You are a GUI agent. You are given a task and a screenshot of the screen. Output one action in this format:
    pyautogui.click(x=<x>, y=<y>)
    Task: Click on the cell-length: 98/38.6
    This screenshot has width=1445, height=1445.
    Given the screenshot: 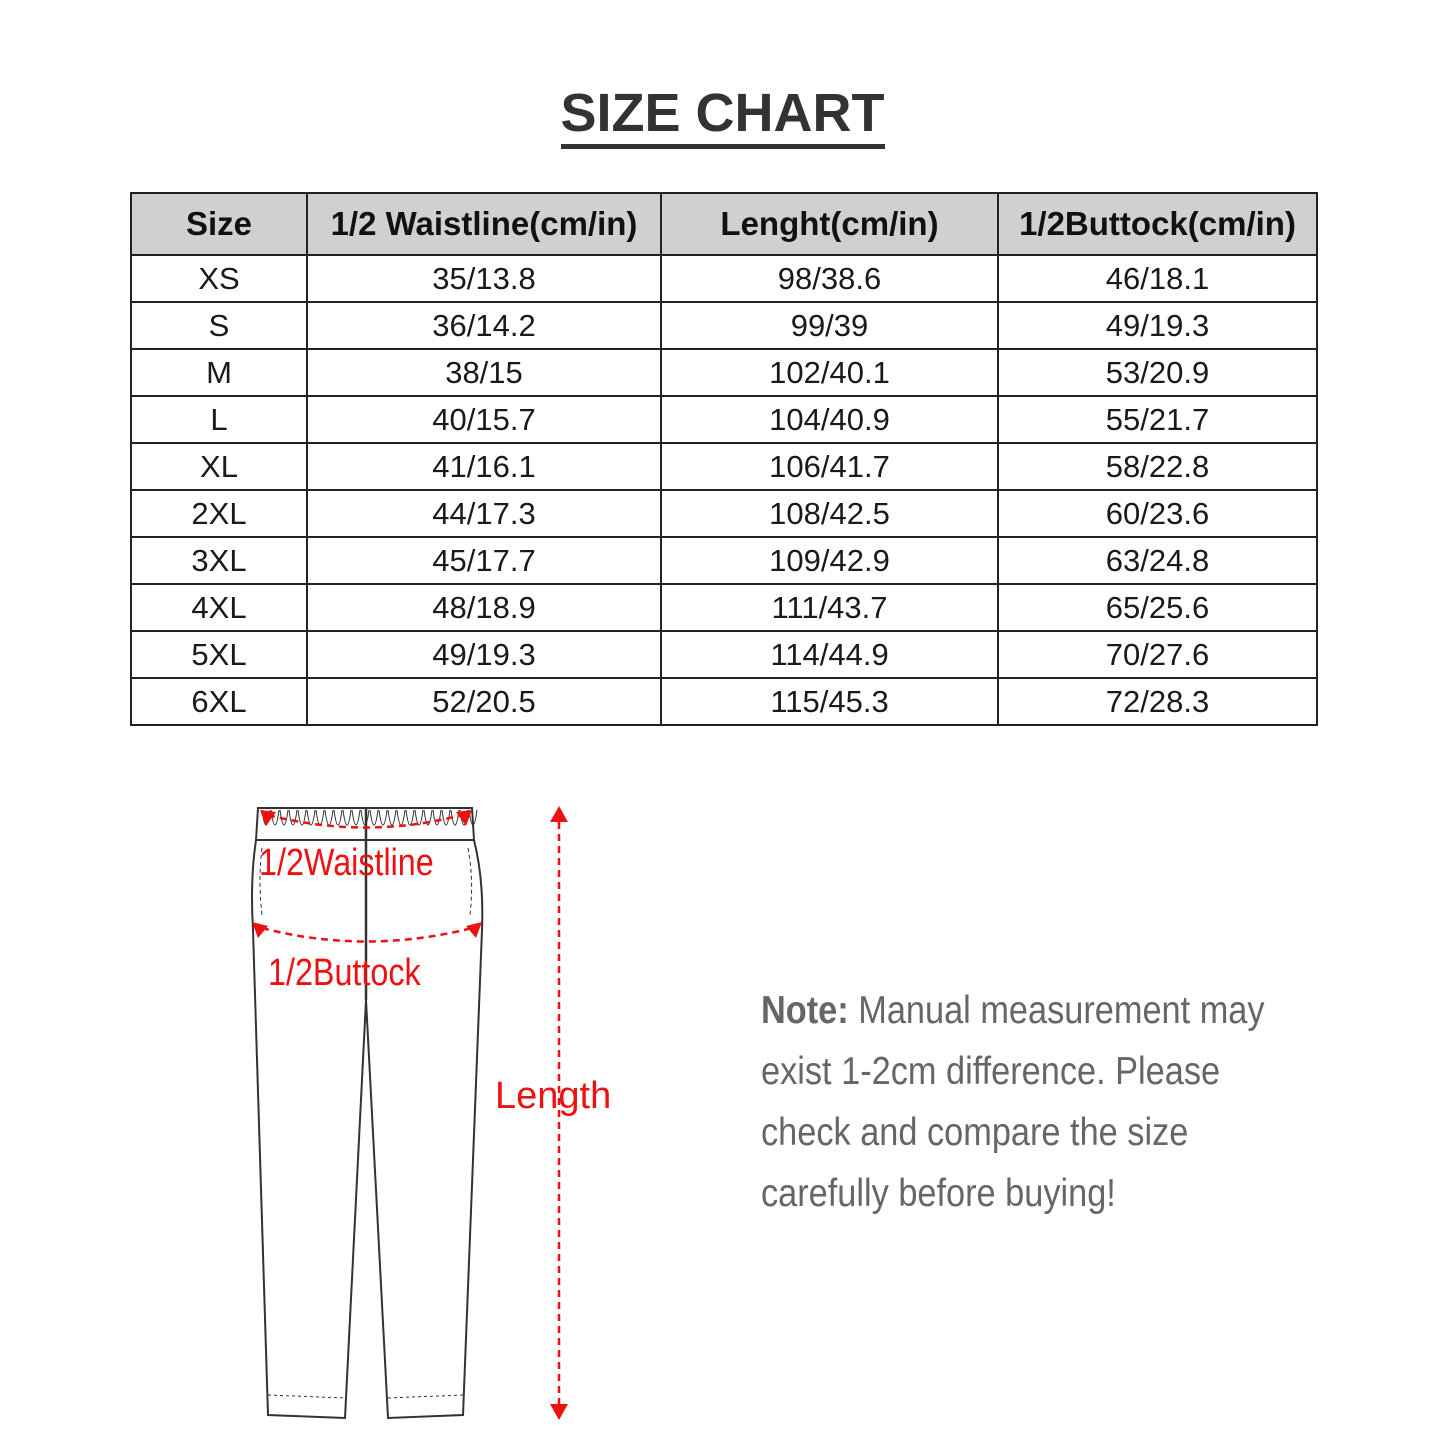 What is the action you would take?
    pyautogui.click(x=829, y=278)
    